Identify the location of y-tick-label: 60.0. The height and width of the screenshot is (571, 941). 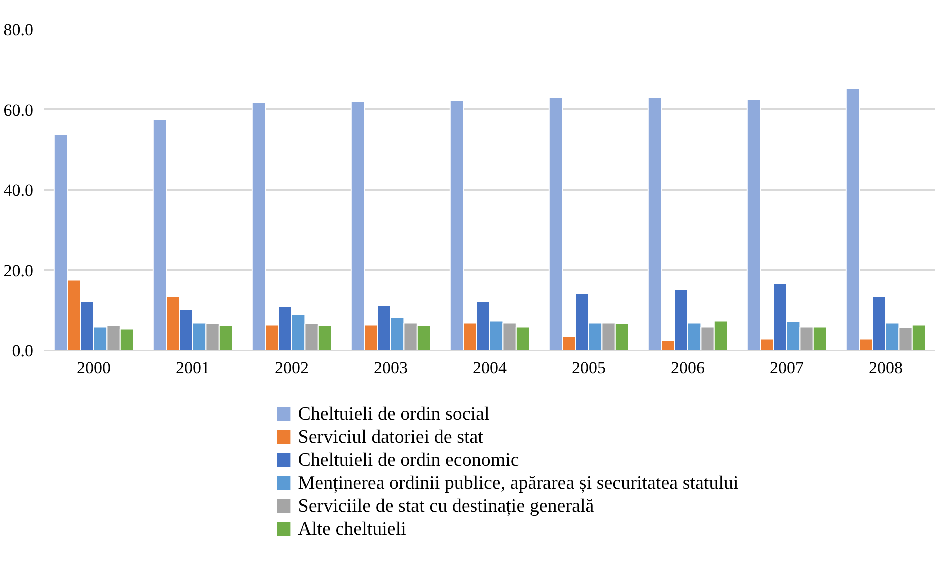
(19, 110).